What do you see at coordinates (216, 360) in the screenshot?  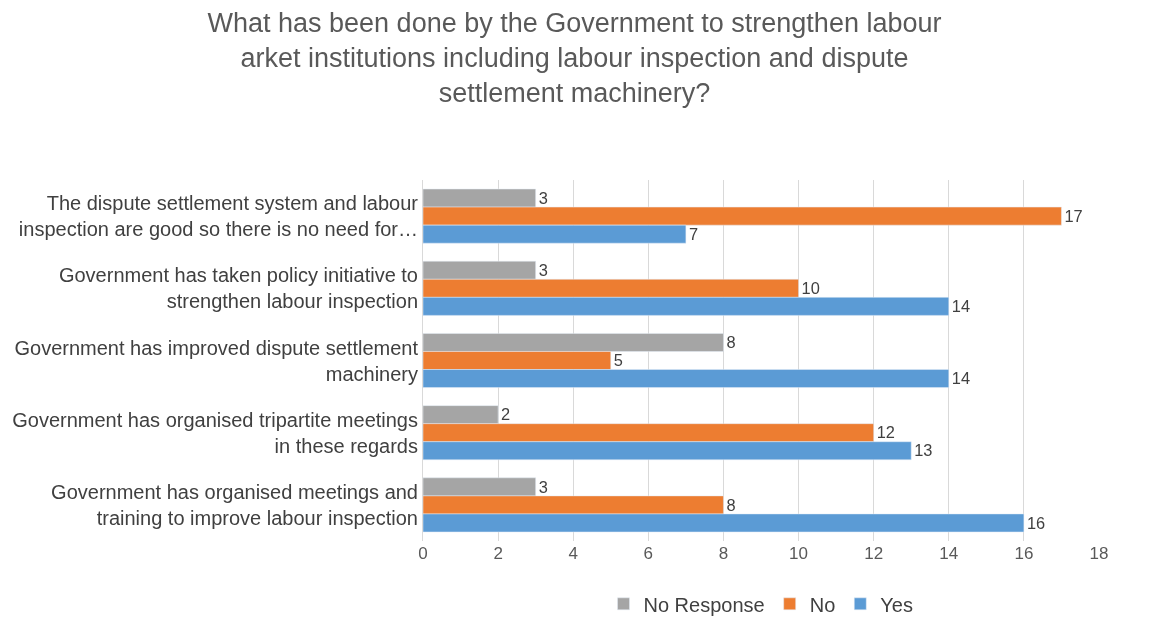 I see `y-tick-label: Government has improved dispute settlement machinery` at bounding box center [216, 360].